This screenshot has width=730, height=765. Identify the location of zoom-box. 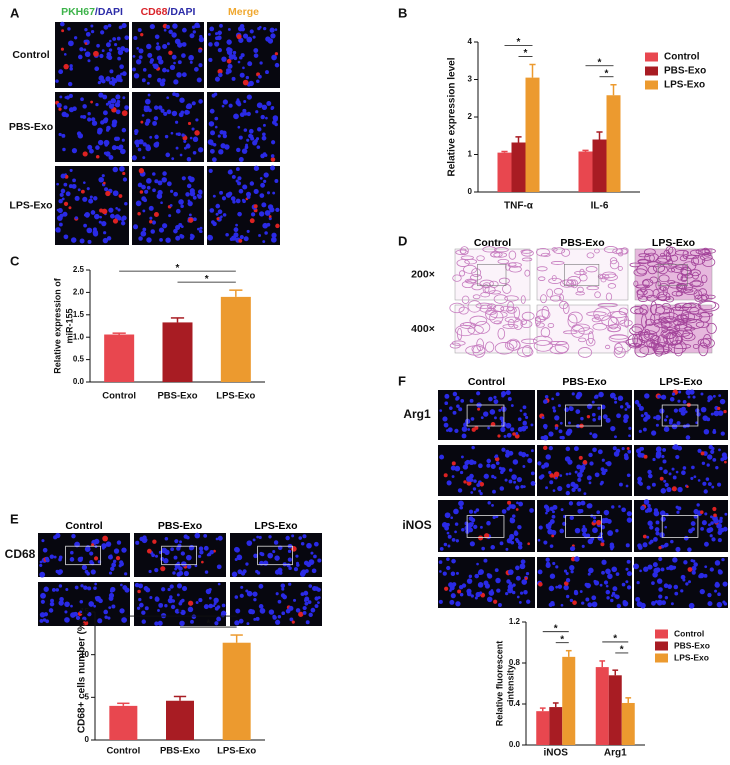
(672, 275).